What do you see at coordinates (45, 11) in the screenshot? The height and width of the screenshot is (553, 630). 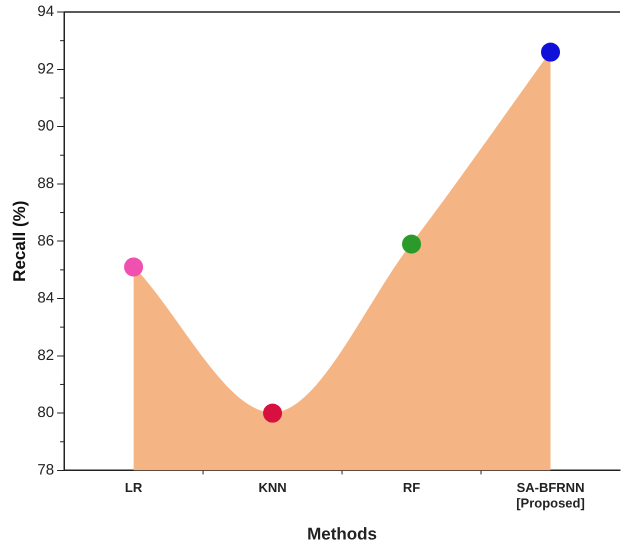 I see `y-tick-label: 94` at bounding box center [45, 11].